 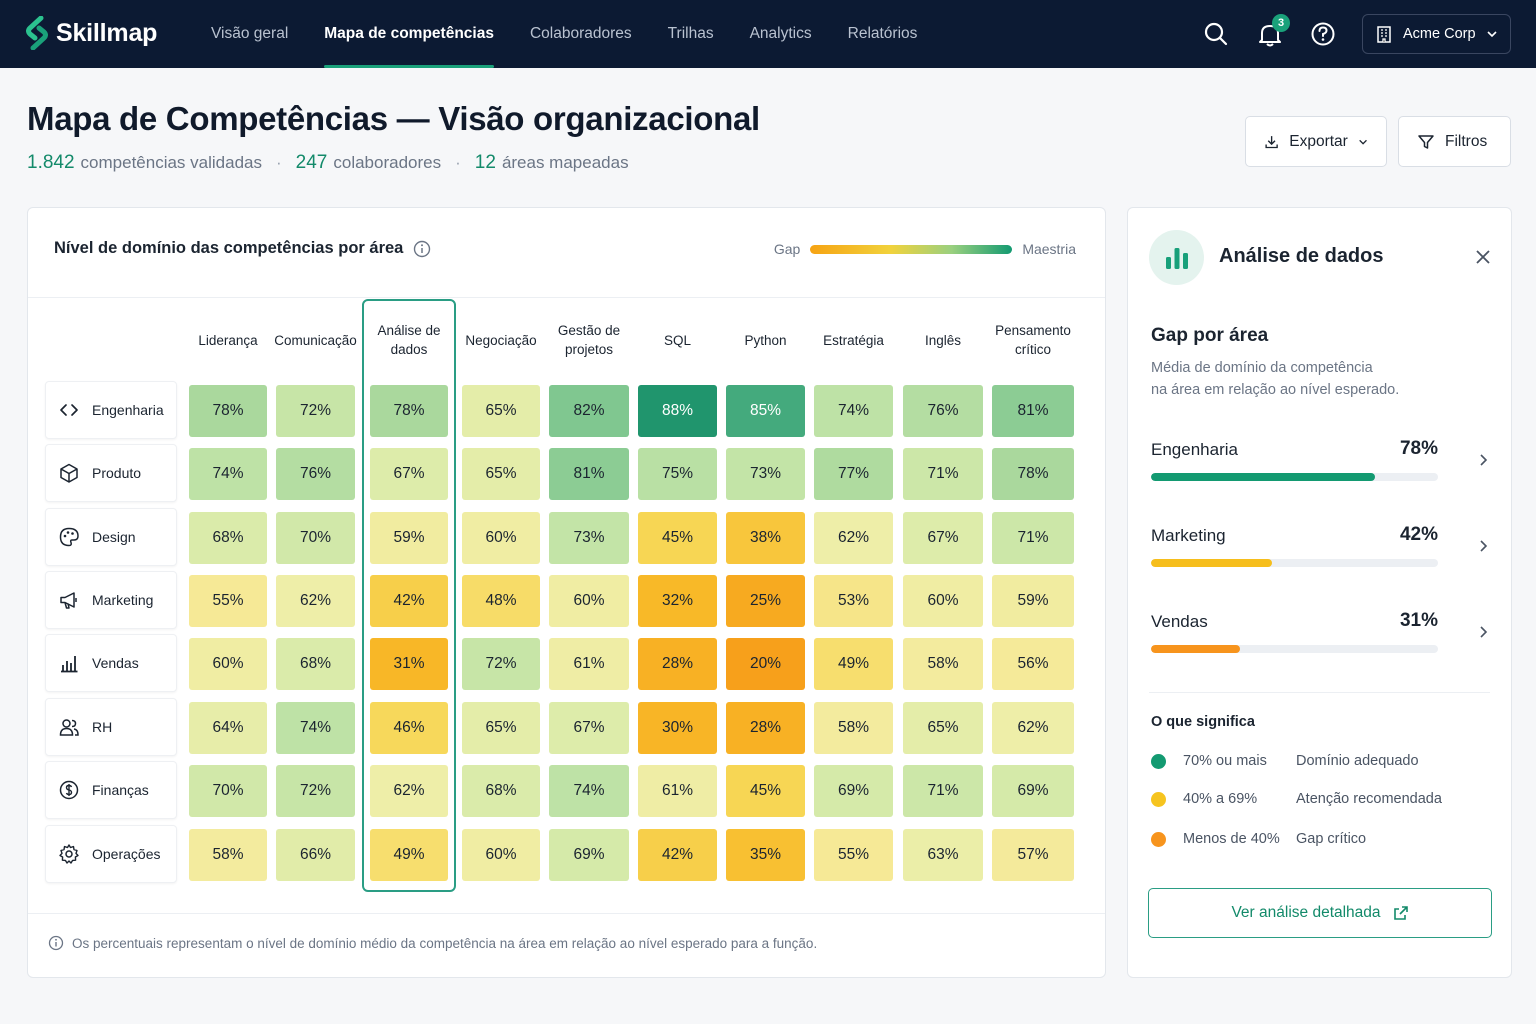 What do you see at coordinates (111, 410) in the screenshot?
I see `row-header-engenharia: Engenharia` at bounding box center [111, 410].